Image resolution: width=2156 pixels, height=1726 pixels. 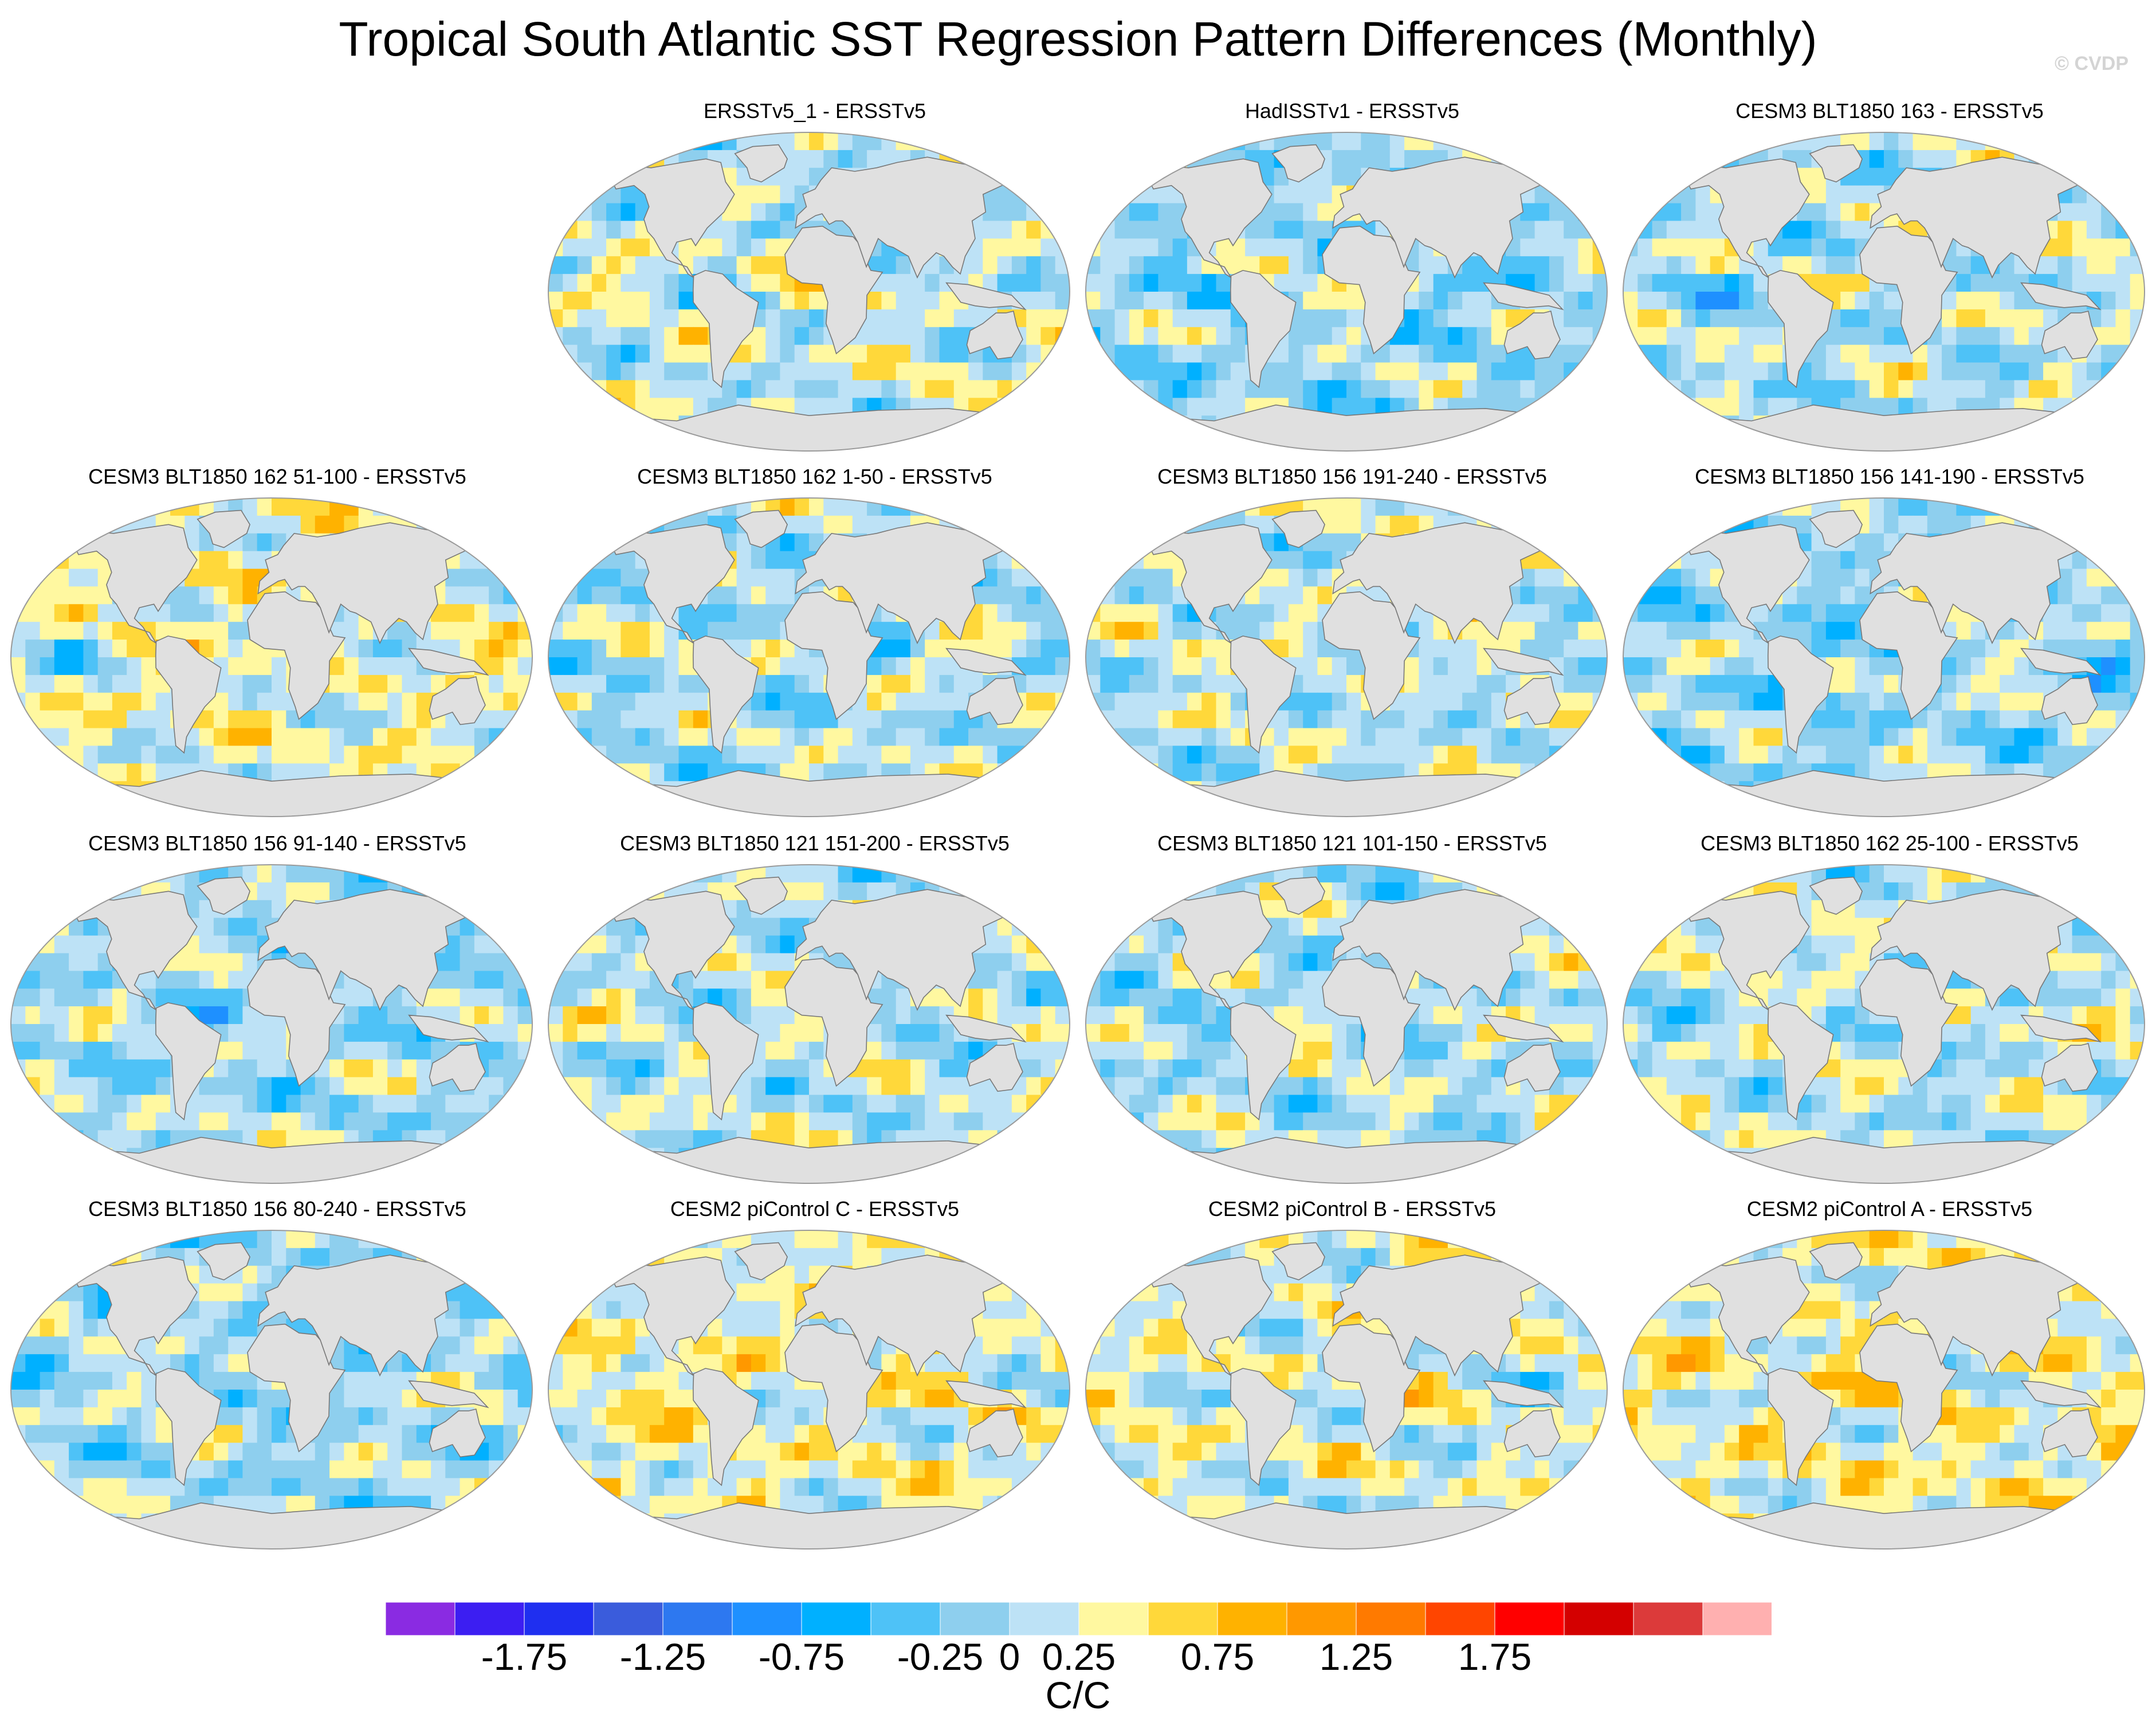 I want to click on land-greenland, so click(x=1298, y=528).